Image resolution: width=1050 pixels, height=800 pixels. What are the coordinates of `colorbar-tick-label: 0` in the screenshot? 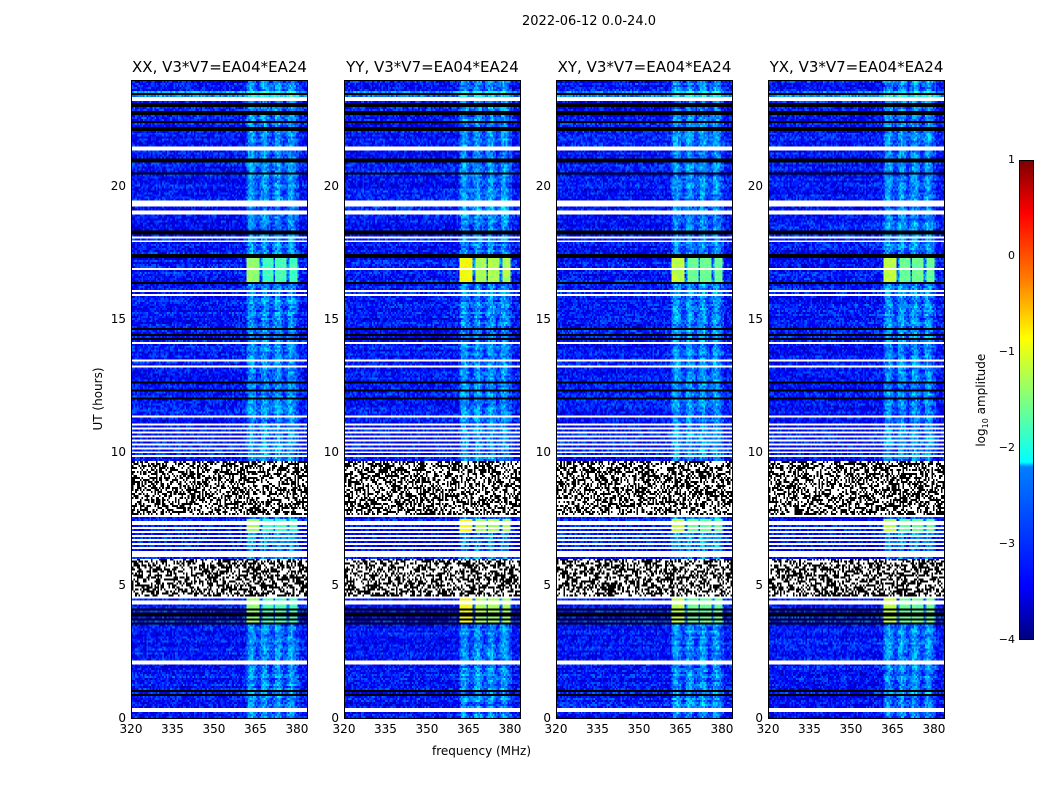 It's located at (1011, 255).